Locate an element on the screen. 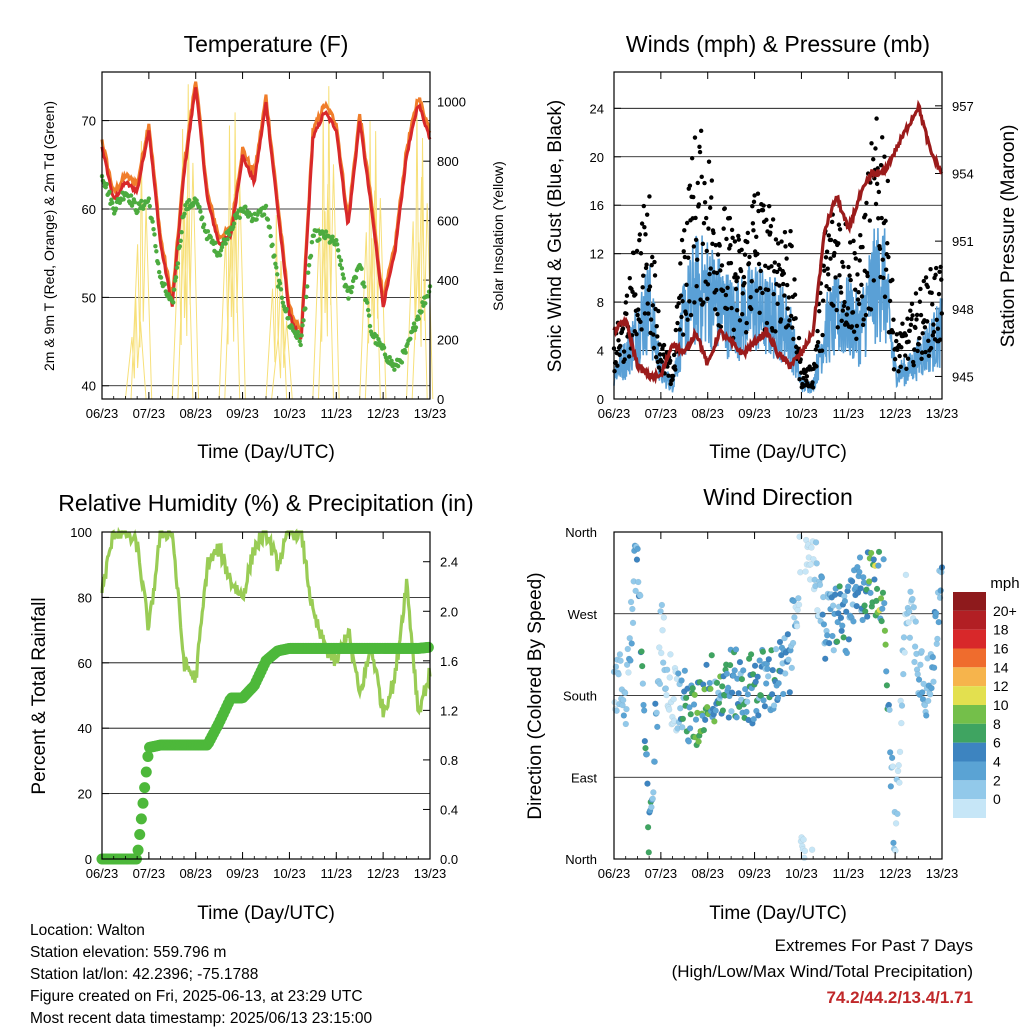  rh-xtick-label: 07/23 is located at coordinates (149, 873).